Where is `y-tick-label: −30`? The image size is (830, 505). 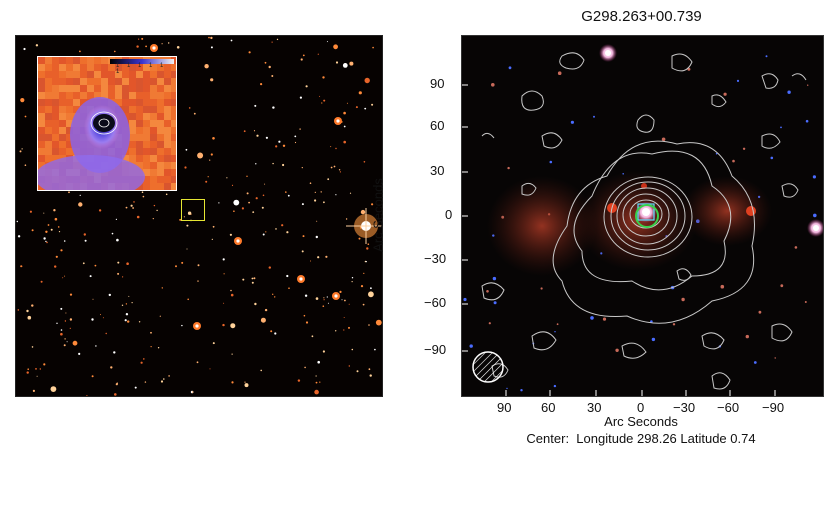 y-tick-label: −30 is located at coordinates (435, 258).